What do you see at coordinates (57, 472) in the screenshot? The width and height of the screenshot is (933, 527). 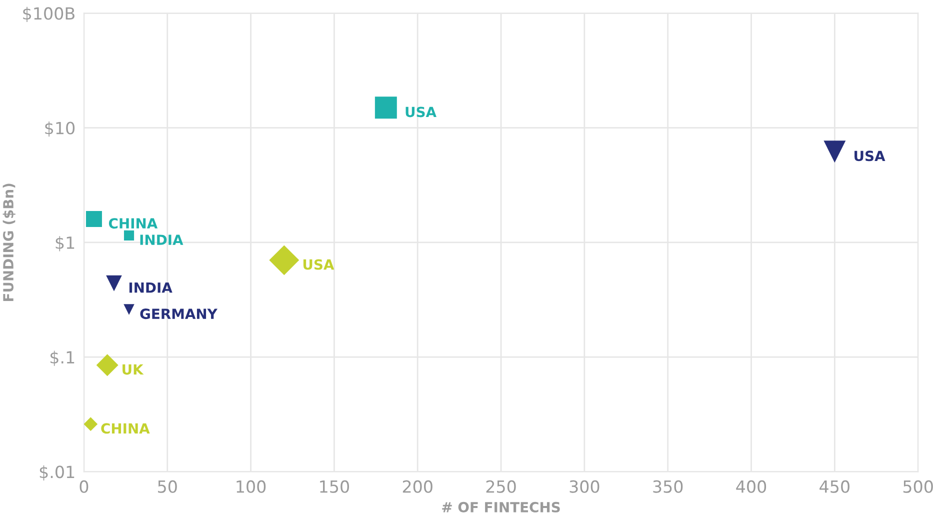 I see `y-tick-label: $.01` at bounding box center [57, 472].